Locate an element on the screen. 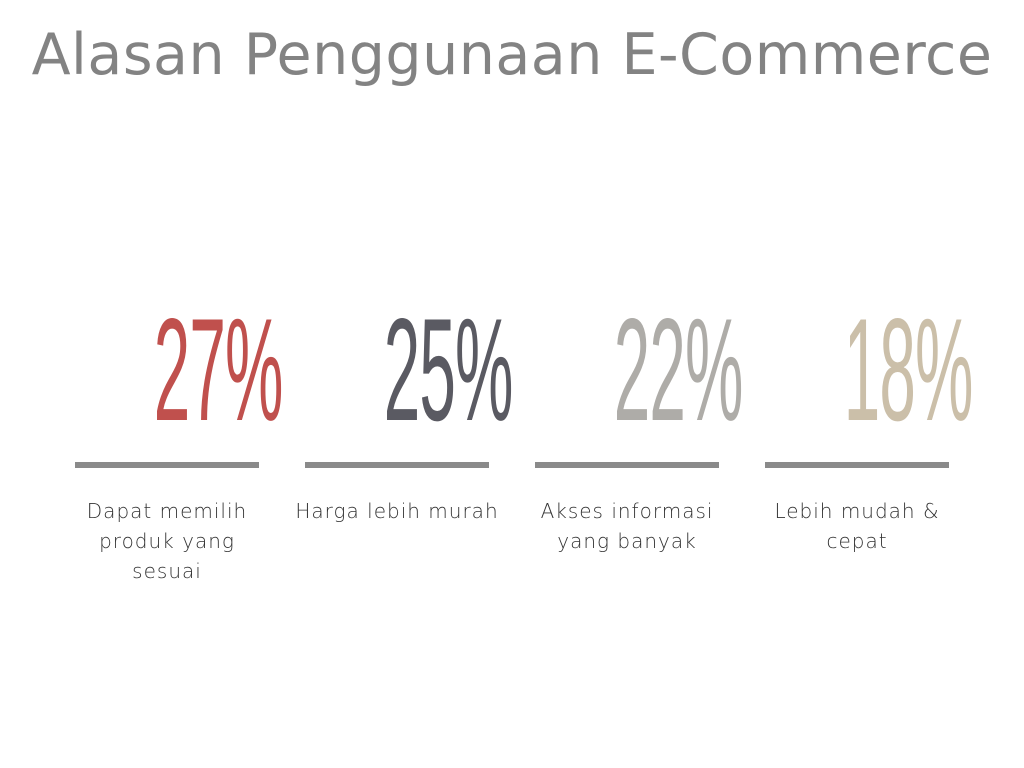 The width and height of the screenshot is (1024, 768). stat-value: 25% is located at coordinates (409, 370).